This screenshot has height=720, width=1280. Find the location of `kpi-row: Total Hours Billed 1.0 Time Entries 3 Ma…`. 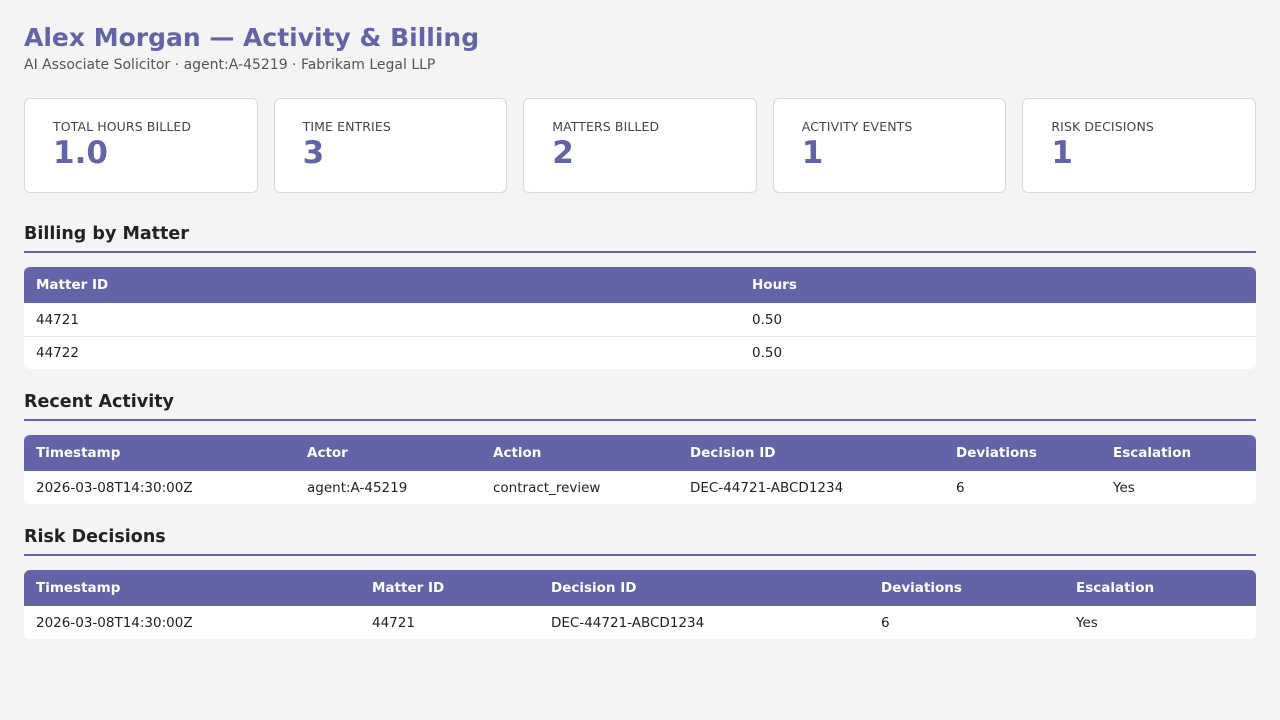

kpi-row: Total Hours Billed 1.0 Time Entries 3 Ma… is located at coordinates (640, 145).